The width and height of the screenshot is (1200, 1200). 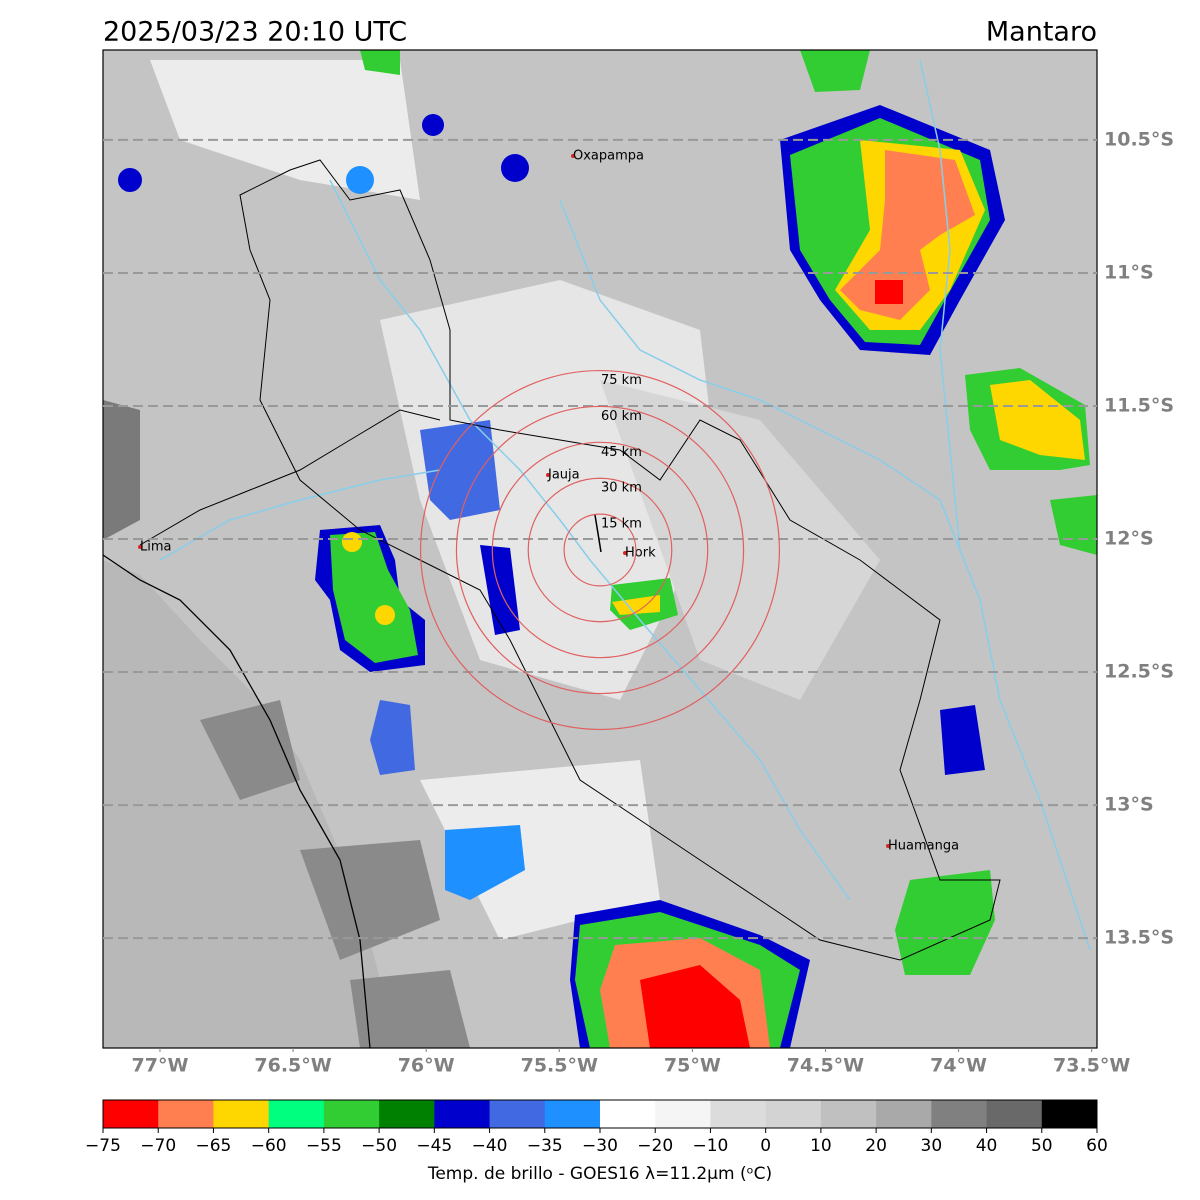 What do you see at coordinates (160, 1066) in the screenshot?
I see `lon-tick-label: 77°W` at bounding box center [160, 1066].